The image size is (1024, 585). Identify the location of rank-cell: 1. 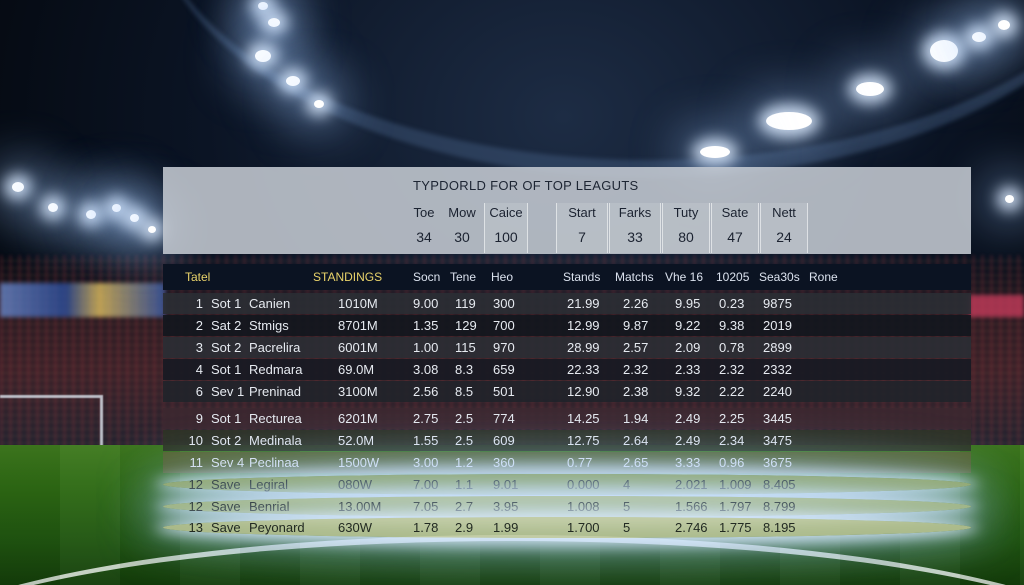
(199, 303).